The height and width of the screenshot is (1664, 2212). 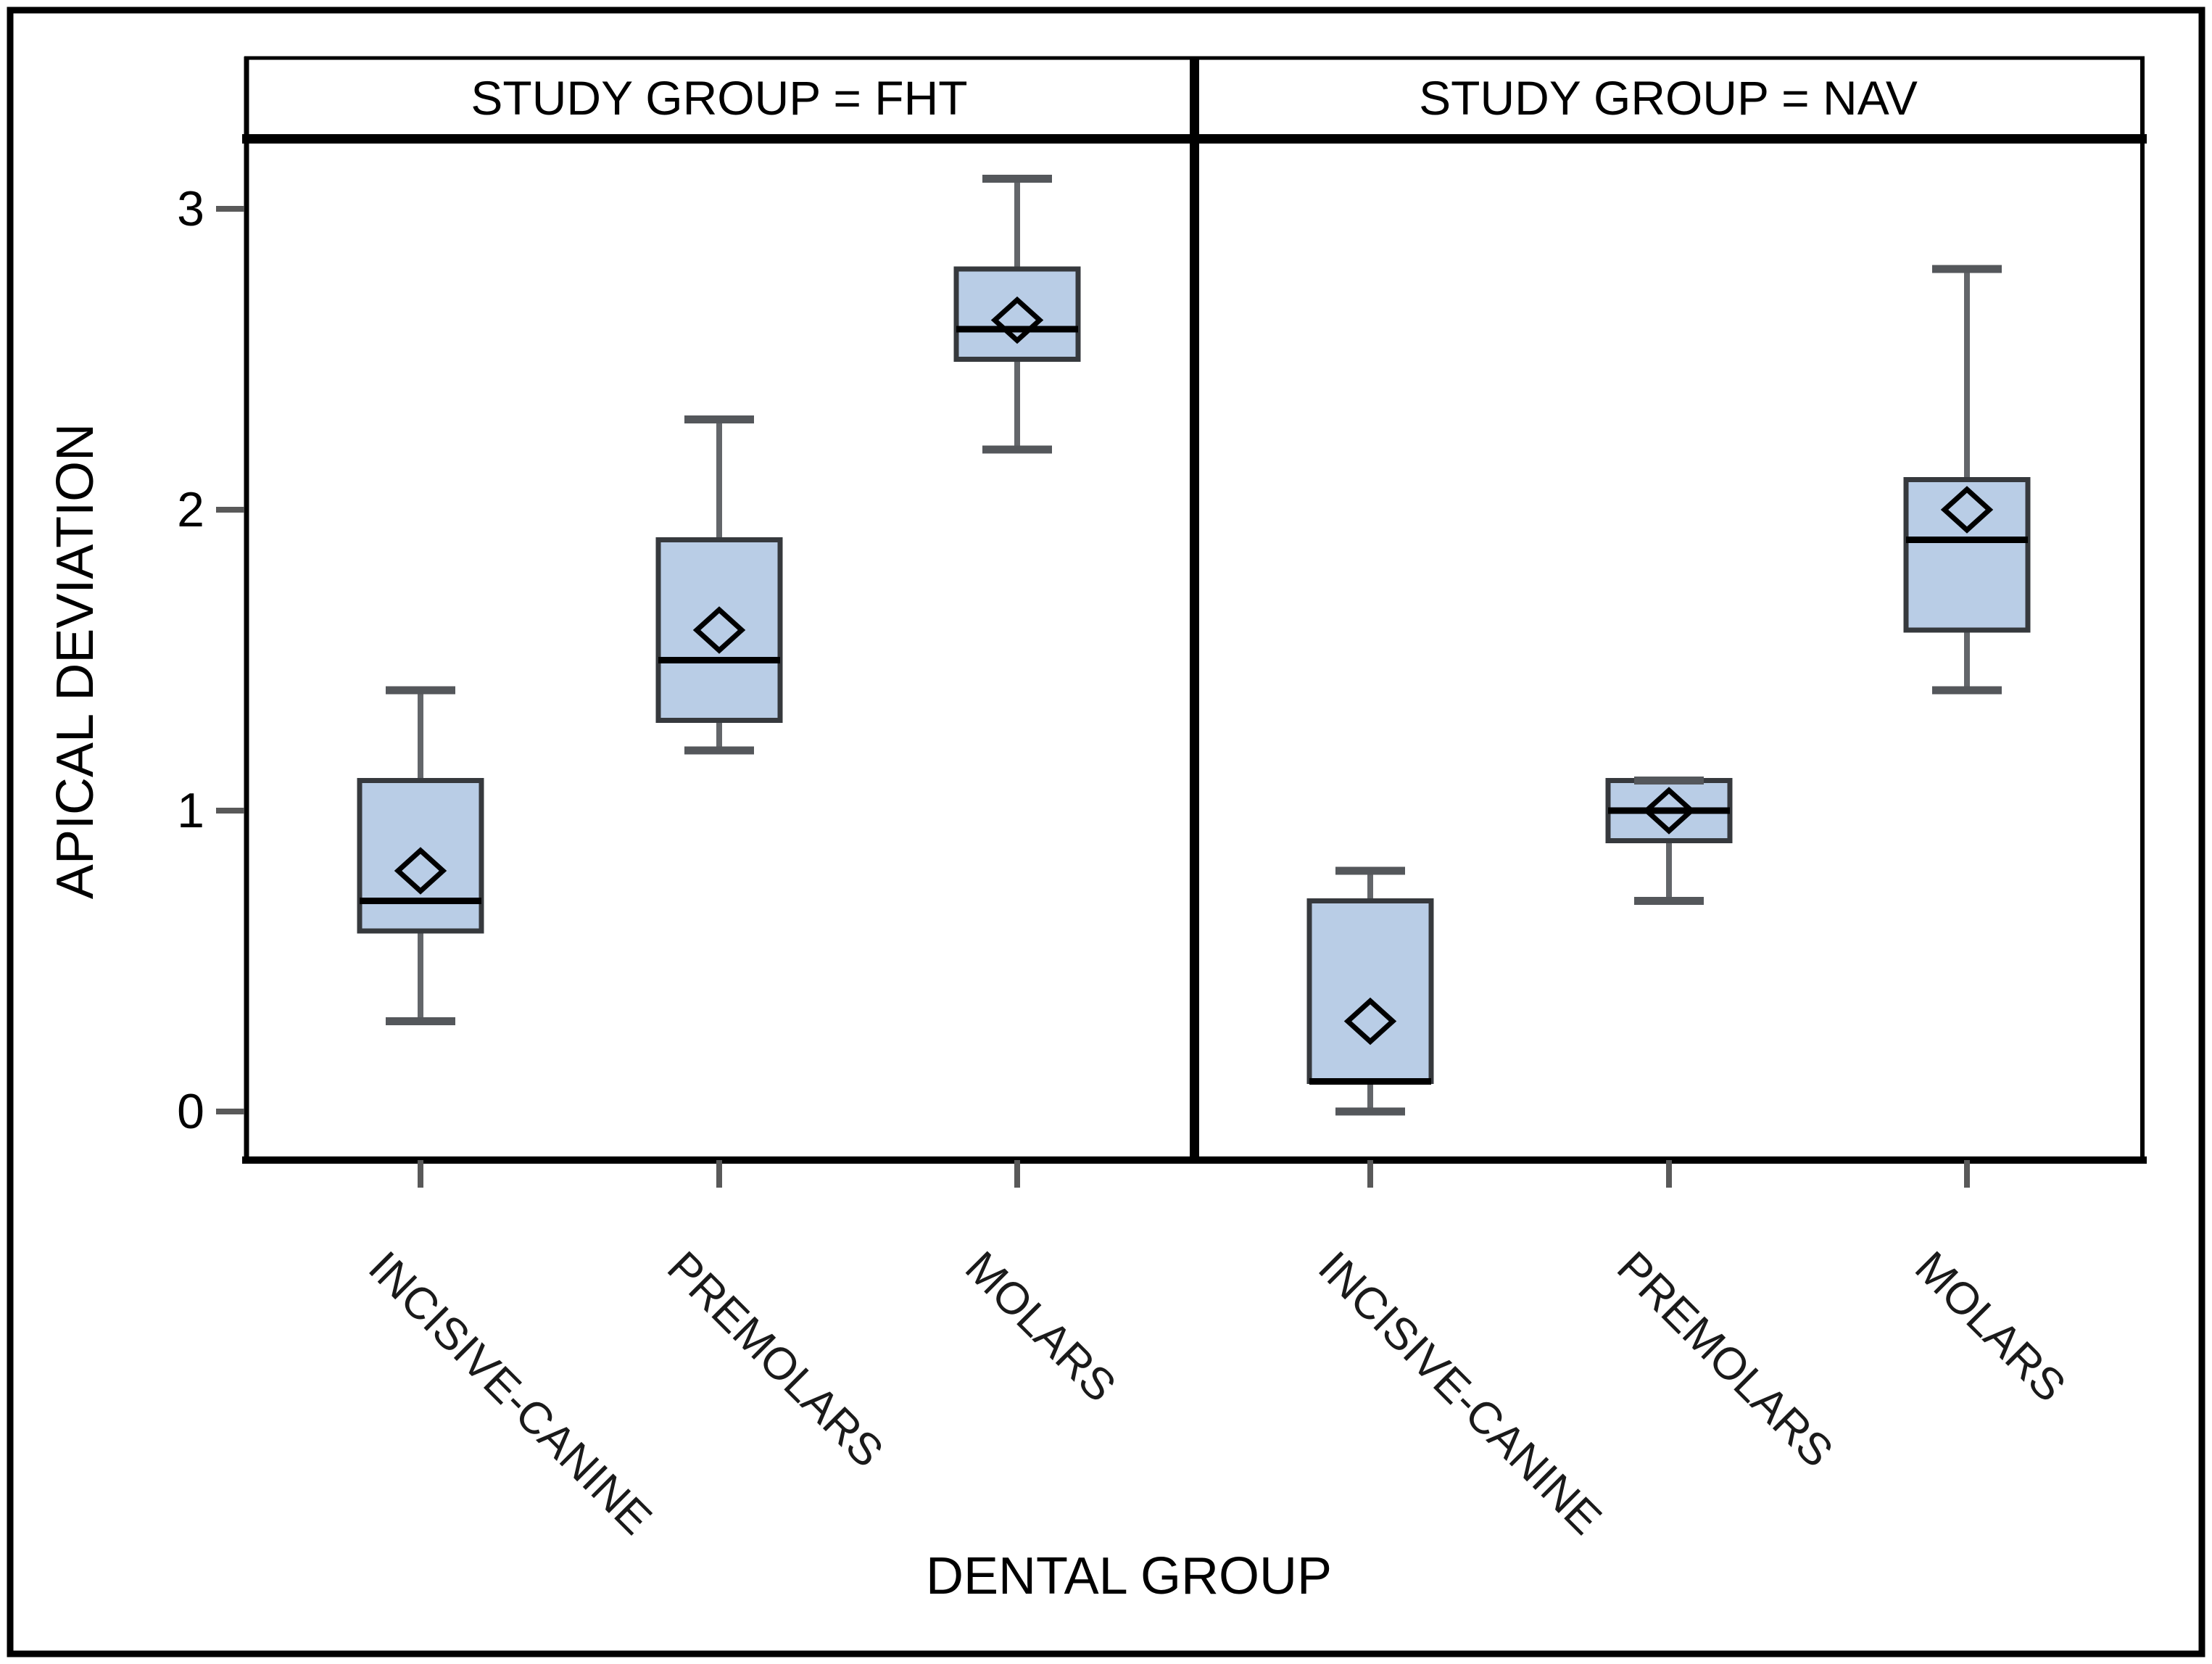 I want to click on y-tick-label-0: 0, so click(x=190, y=1111).